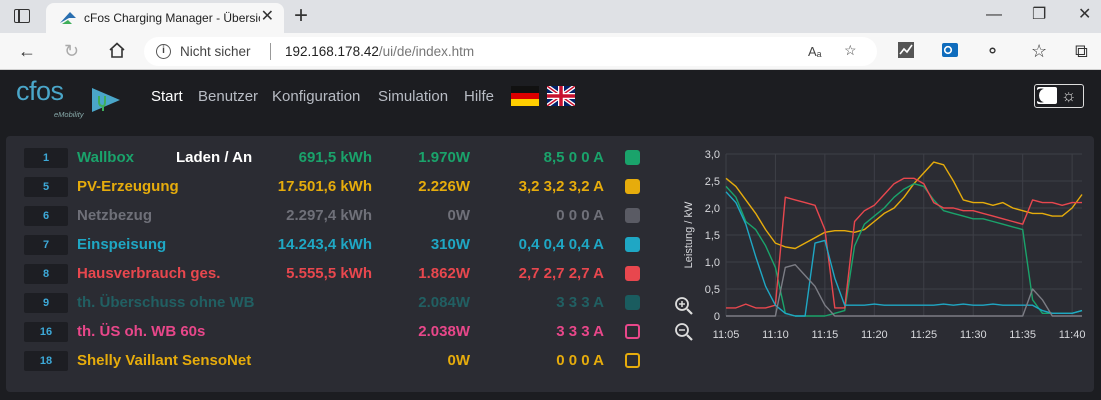 Image resolution: width=1101 pixels, height=400 pixels. I want to click on device-power: 1.970W, so click(444, 157).